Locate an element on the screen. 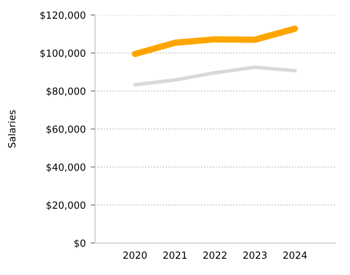 The height and width of the screenshot is (275, 350). y-axis-title: Salaries is located at coordinates (12, 129).